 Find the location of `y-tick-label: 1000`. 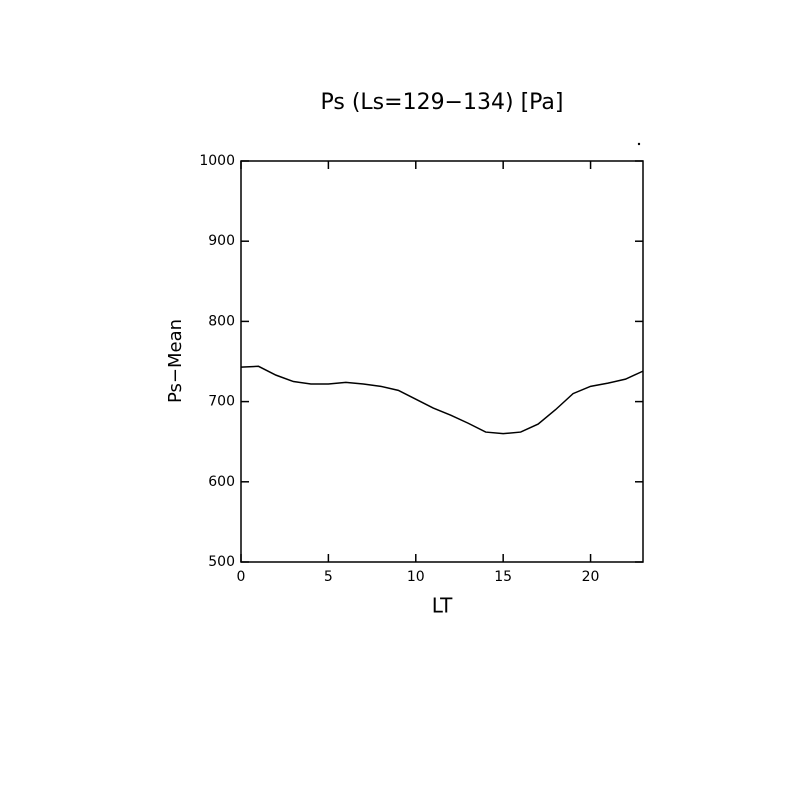

y-tick-label: 1000 is located at coordinates (217, 161).